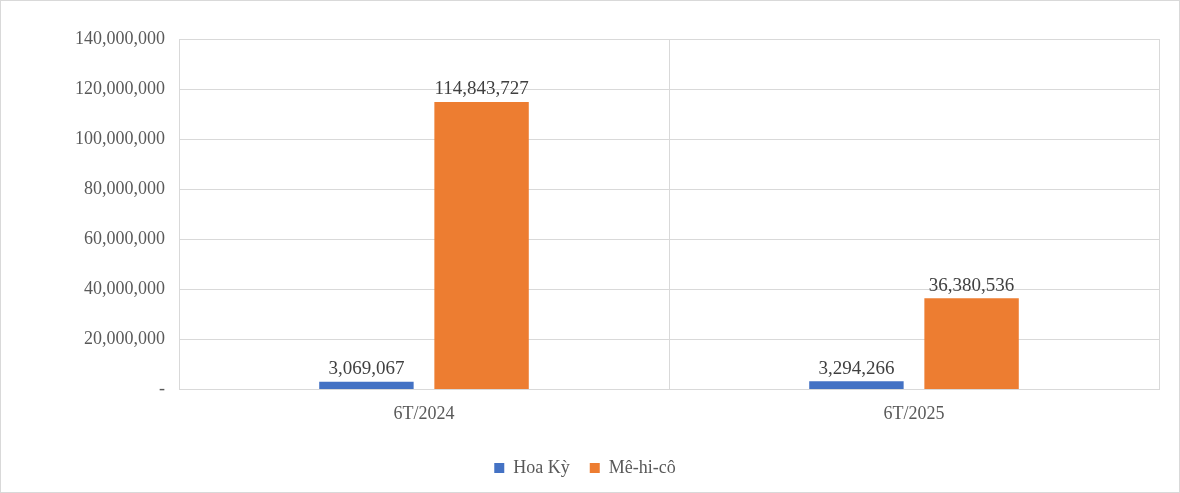 Image resolution: width=1180 pixels, height=493 pixels. What do you see at coordinates (124, 288) in the screenshot?
I see `y-tick-label: 40,000,000` at bounding box center [124, 288].